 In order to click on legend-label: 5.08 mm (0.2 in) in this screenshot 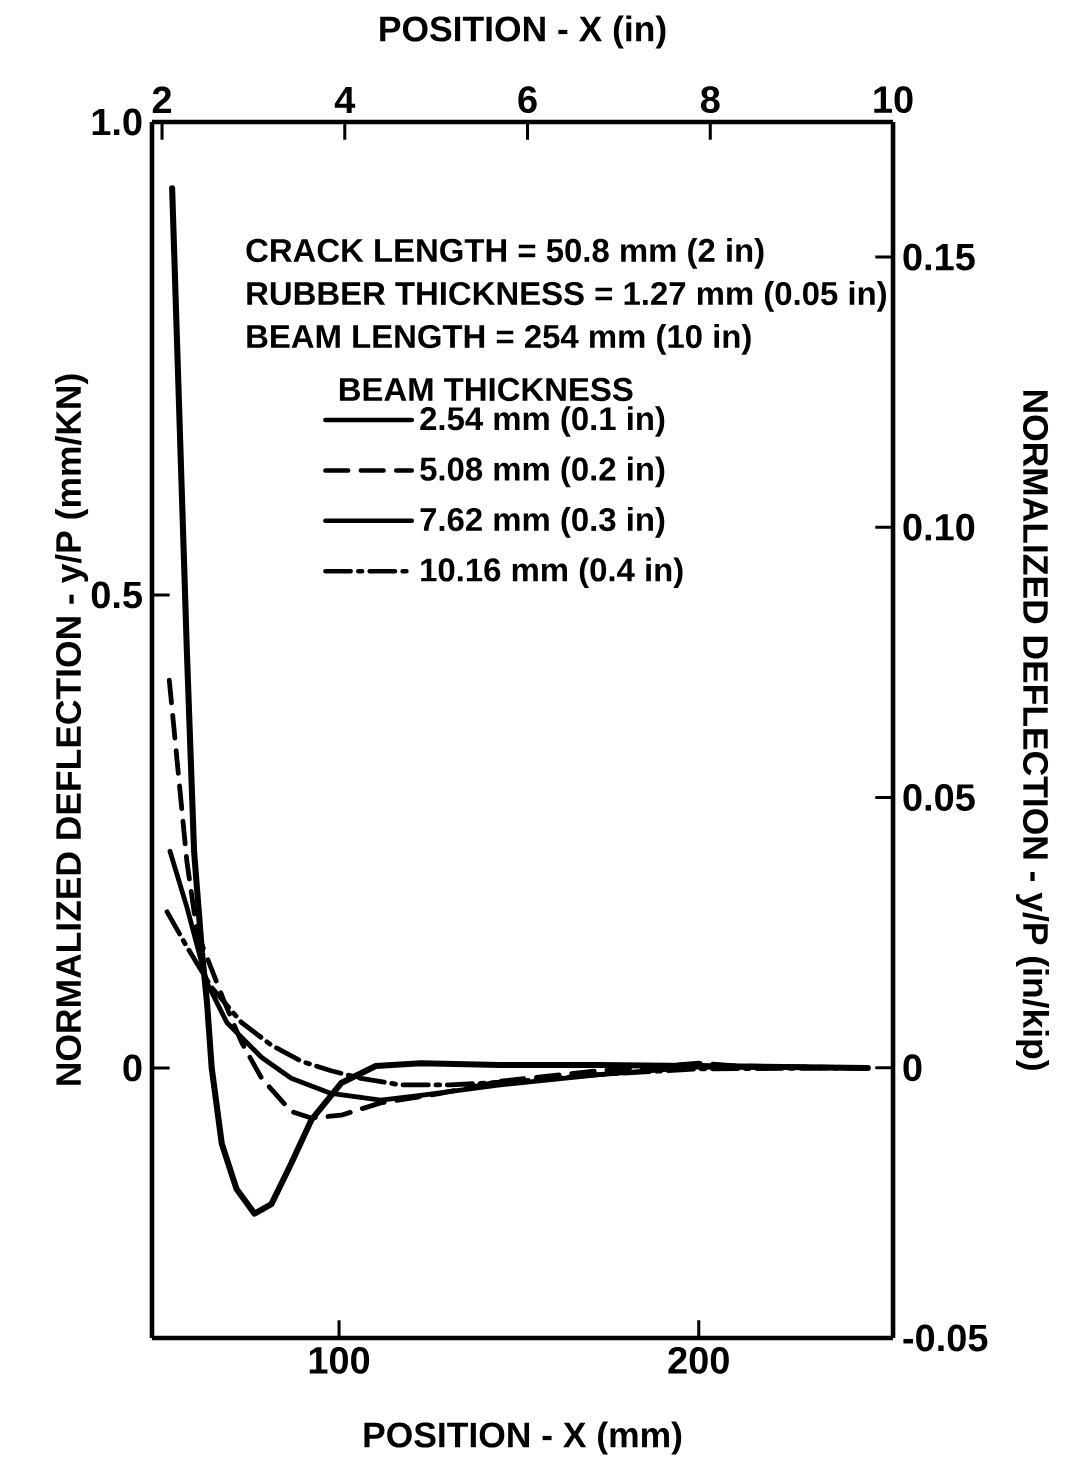, I will do `click(542, 472)`.